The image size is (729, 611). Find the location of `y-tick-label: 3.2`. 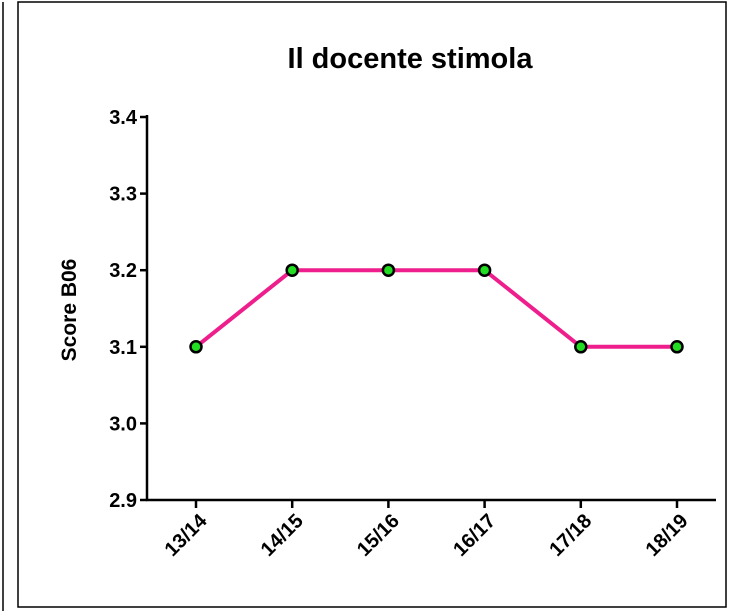

y-tick-label: 3.2 is located at coordinates (123, 271).